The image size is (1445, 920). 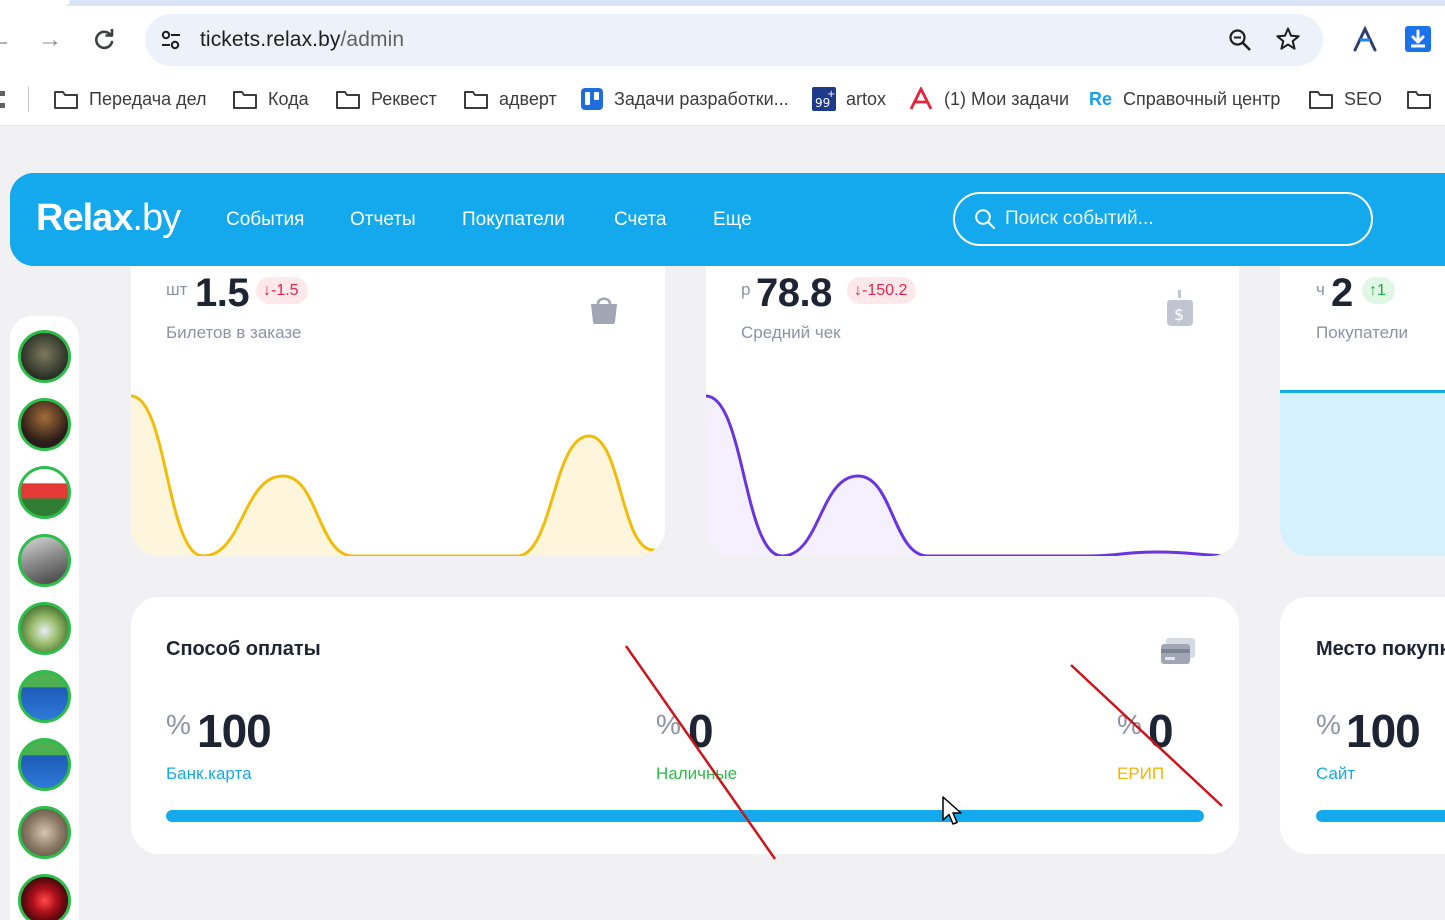 I want to click on bookmark-item: Реквест, so click(x=386, y=99).